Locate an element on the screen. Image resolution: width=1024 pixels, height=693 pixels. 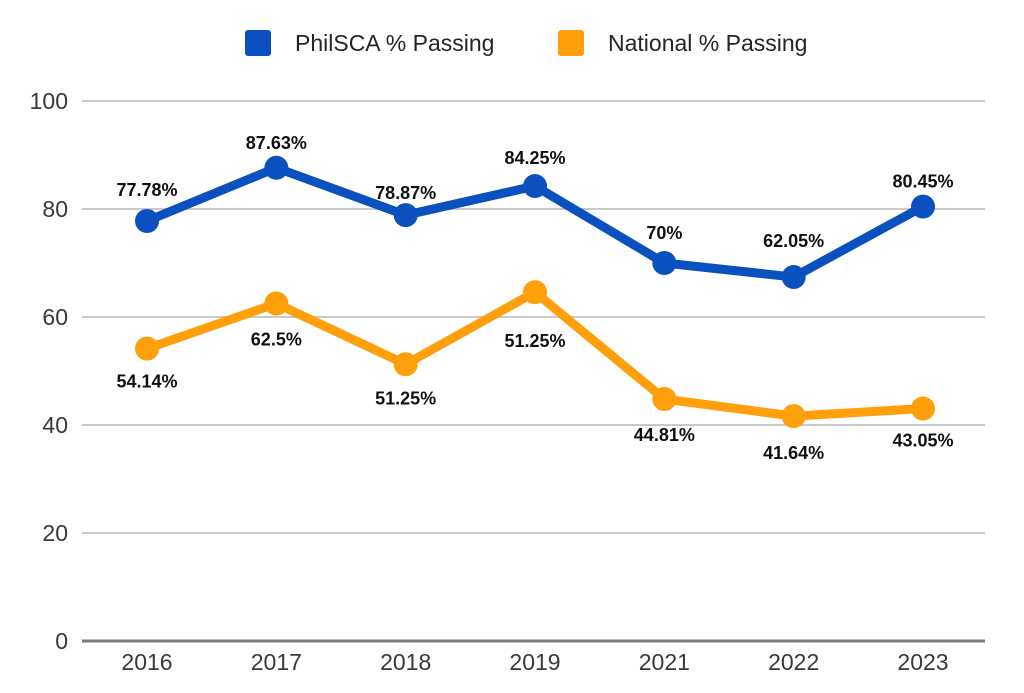
legend-item-national: National % Passing is located at coordinates (682, 43).